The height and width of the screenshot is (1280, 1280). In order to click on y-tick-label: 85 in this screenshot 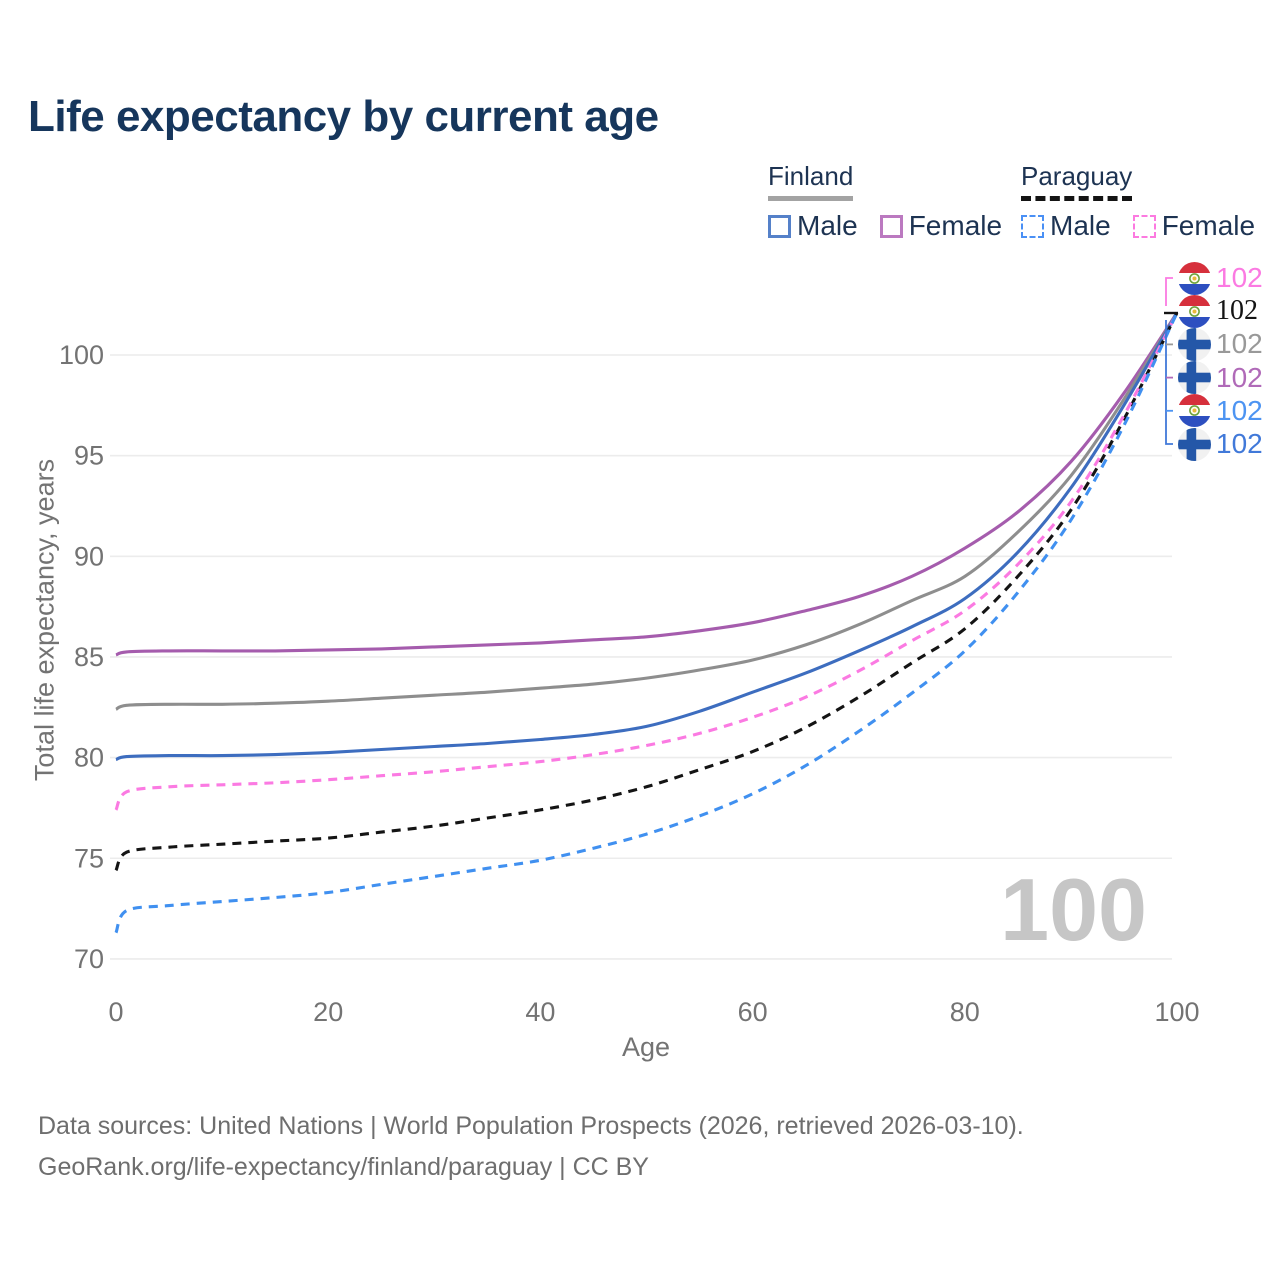, I will do `click(89, 657)`.